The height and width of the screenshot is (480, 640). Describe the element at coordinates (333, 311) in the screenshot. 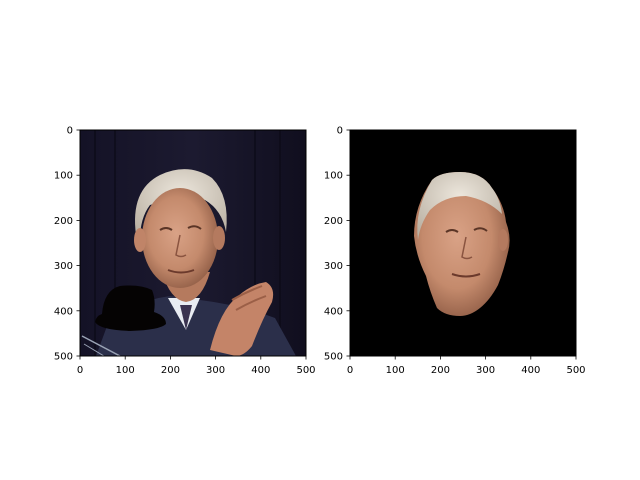

I see `right-y-tick-label: 400` at that location.